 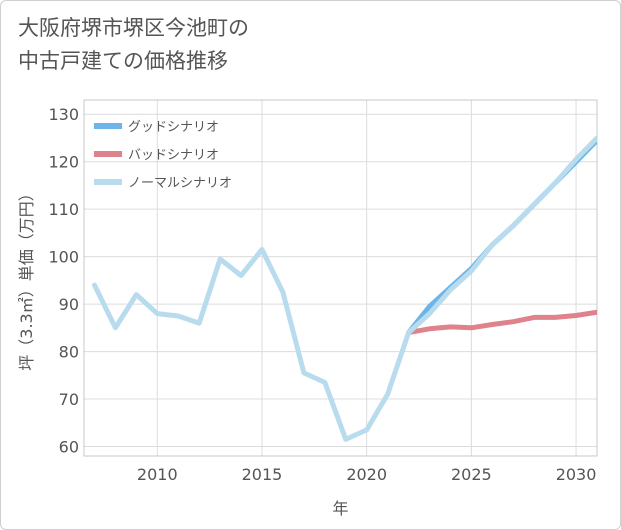 What do you see at coordinates (69, 447) in the screenshot?
I see `y-tick-label: 60` at bounding box center [69, 447].